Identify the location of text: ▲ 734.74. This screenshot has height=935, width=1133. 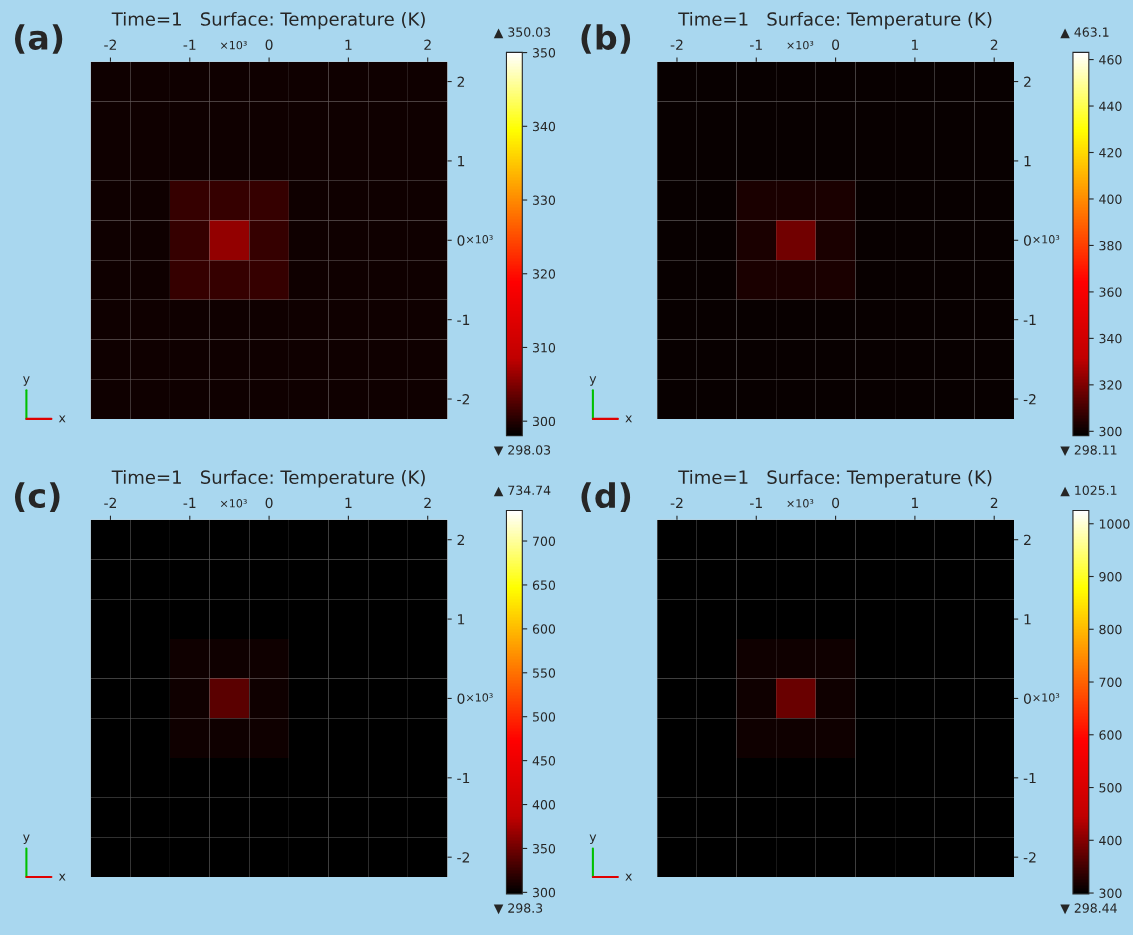
(522, 491).